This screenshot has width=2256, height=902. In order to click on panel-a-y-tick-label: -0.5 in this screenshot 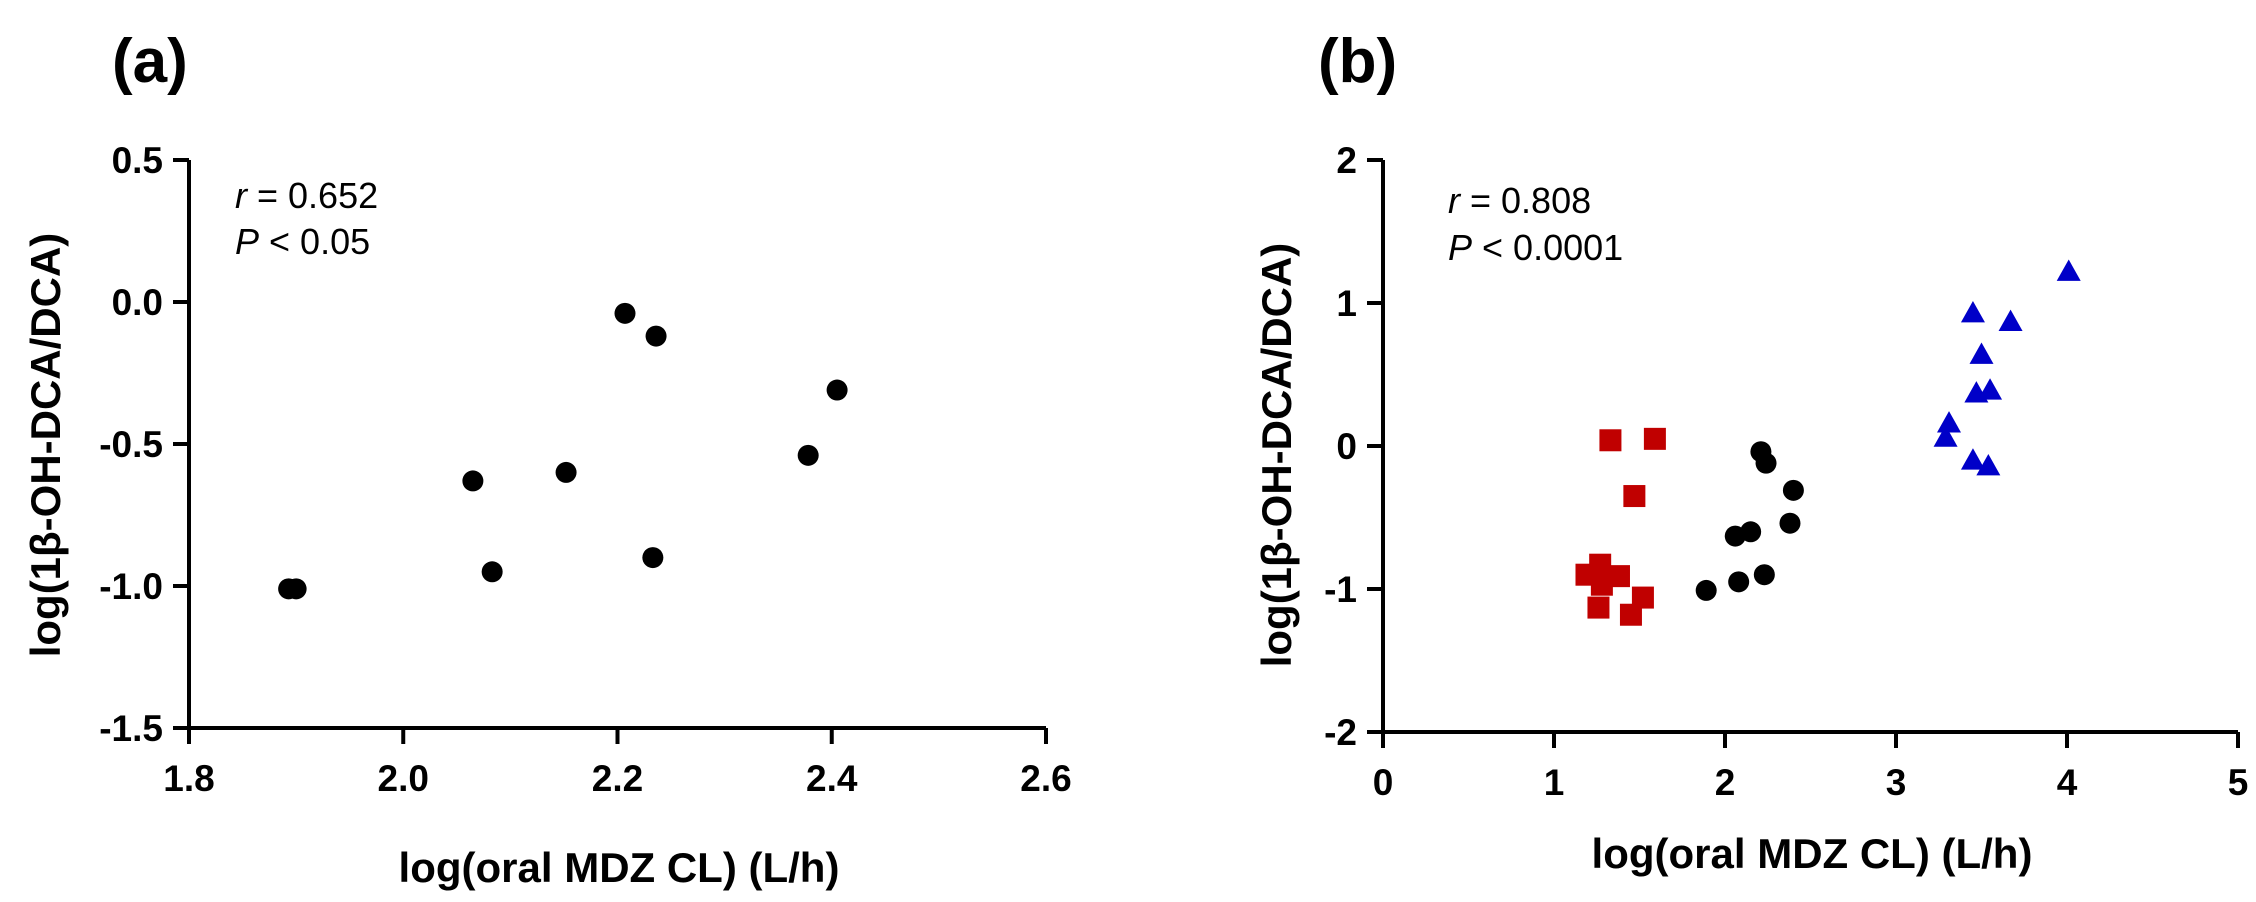, I will do `click(131, 444)`.